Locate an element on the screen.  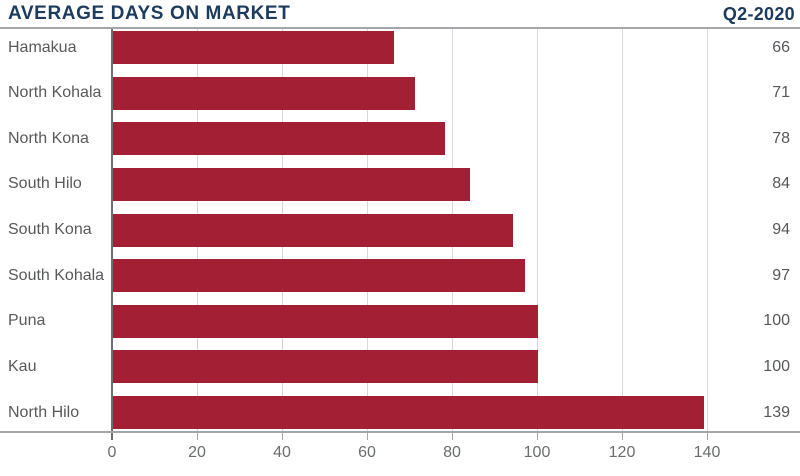
bar-hamakua is located at coordinates (253, 47).